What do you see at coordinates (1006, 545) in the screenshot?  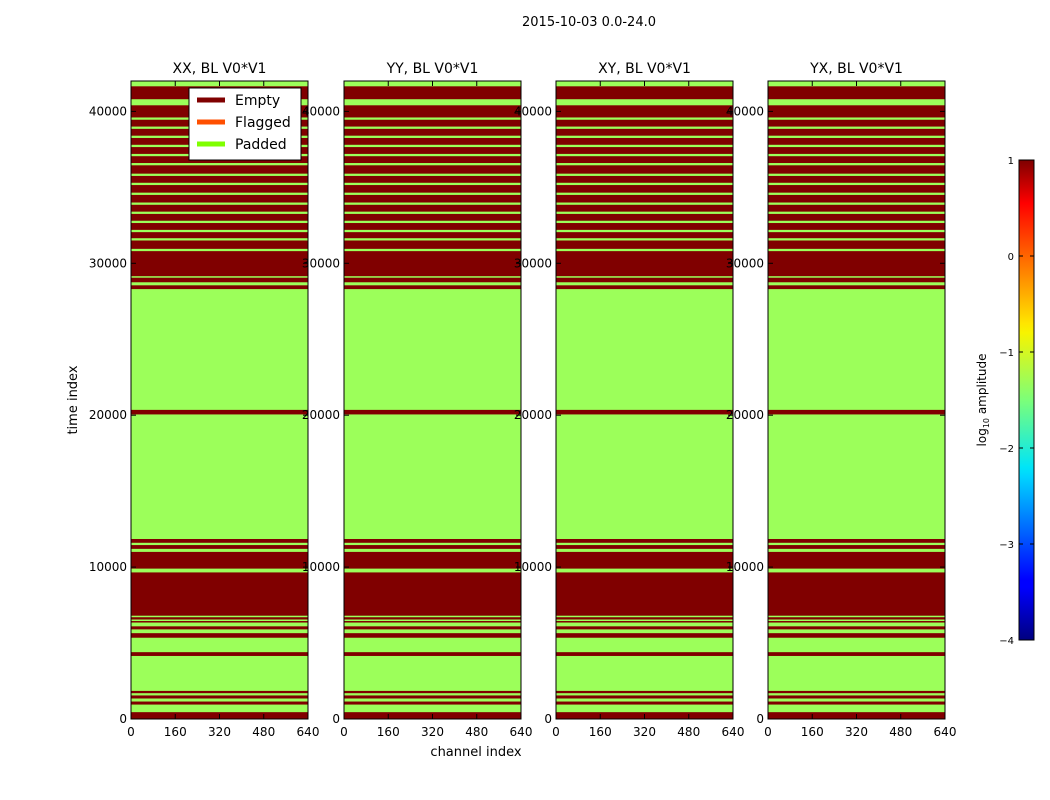 I see `colorbar-tick-label: −3` at bounding box center [1006, 545].